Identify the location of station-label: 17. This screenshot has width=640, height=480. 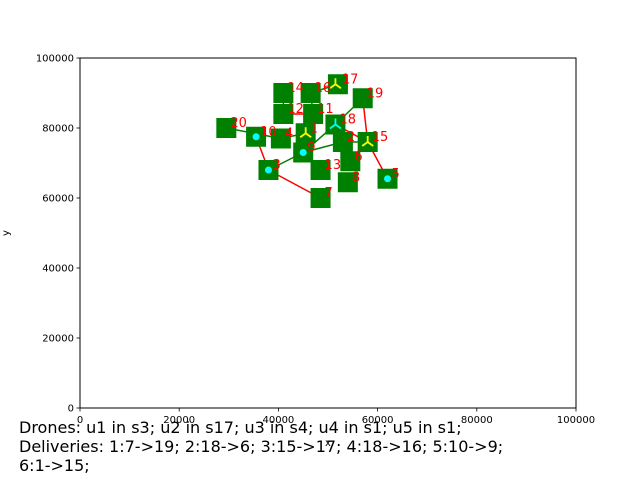
(350, 79).